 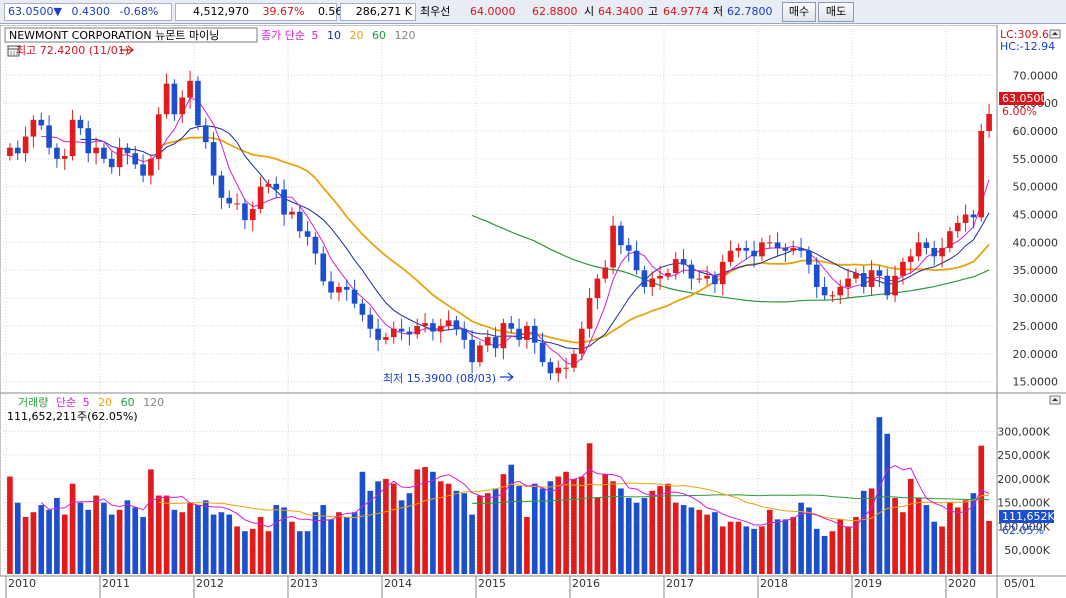 What do you see at coordinates (439, 378) in the screenshot?
I see `low-annotation: 최저 15.3900 (08/03)` at bounding box center [439, 378].